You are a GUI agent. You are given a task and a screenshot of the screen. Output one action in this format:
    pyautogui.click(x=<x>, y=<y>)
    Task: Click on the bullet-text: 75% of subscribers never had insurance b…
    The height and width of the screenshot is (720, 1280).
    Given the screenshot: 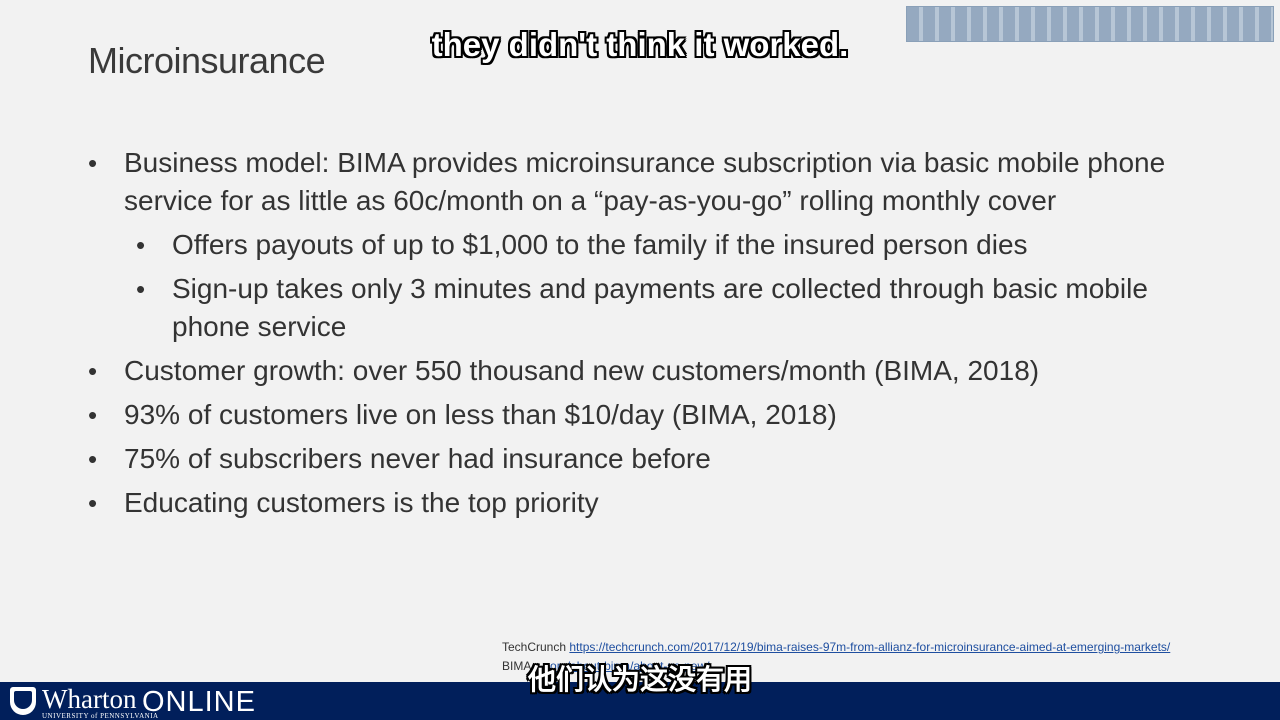 What is the action you would take?
    pyautogui.click(x=417, y=458)
    